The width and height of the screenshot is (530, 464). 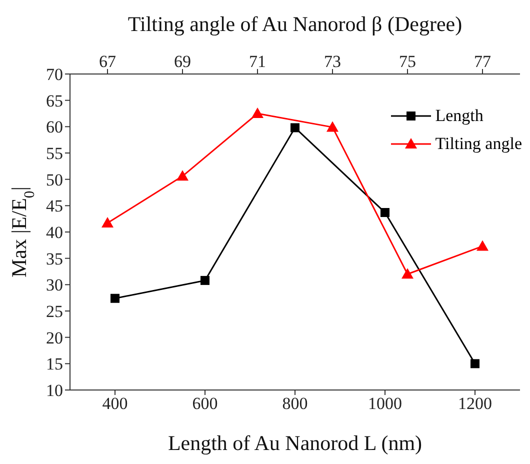 What do you see at coordinates (205, 404) in the screenshot?
I see `x-tick-label: 600` at bounding box center [205, 404].